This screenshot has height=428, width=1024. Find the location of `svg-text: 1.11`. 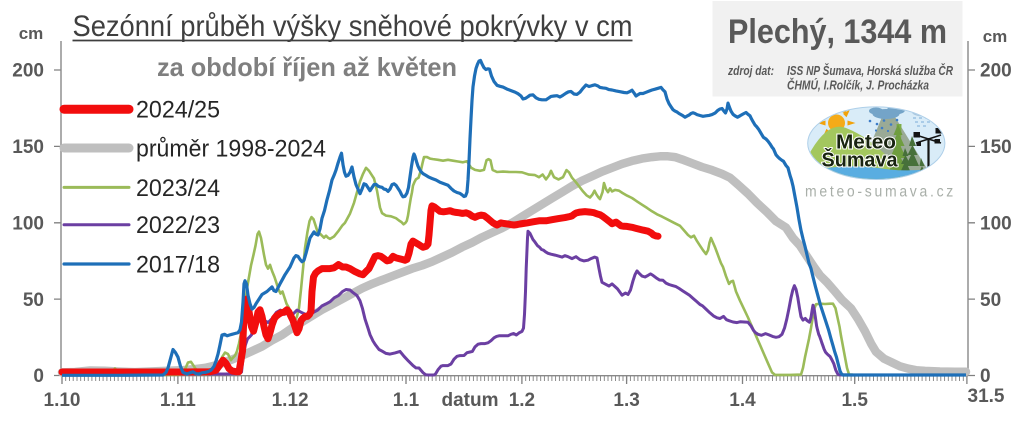

svg-text: 1.11 is located at coordinates (178, 400).